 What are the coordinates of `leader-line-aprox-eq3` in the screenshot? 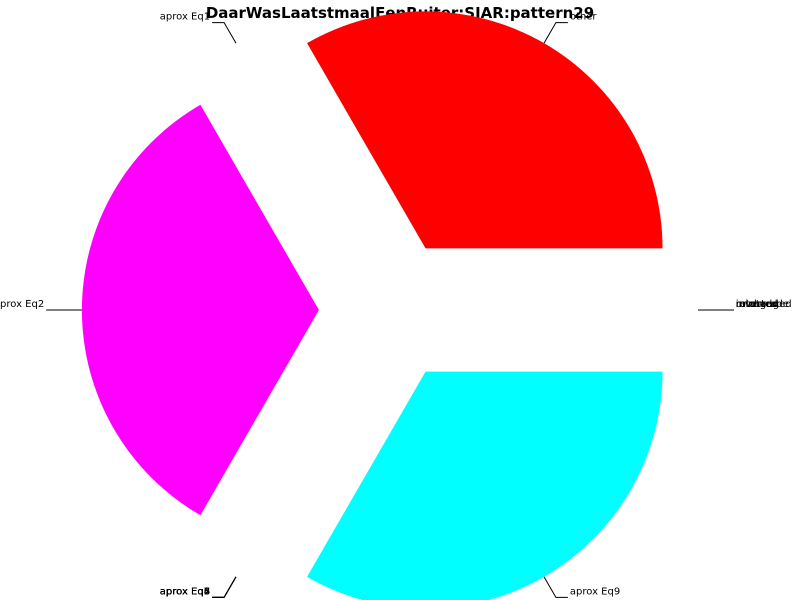 It's located at (224, 587).